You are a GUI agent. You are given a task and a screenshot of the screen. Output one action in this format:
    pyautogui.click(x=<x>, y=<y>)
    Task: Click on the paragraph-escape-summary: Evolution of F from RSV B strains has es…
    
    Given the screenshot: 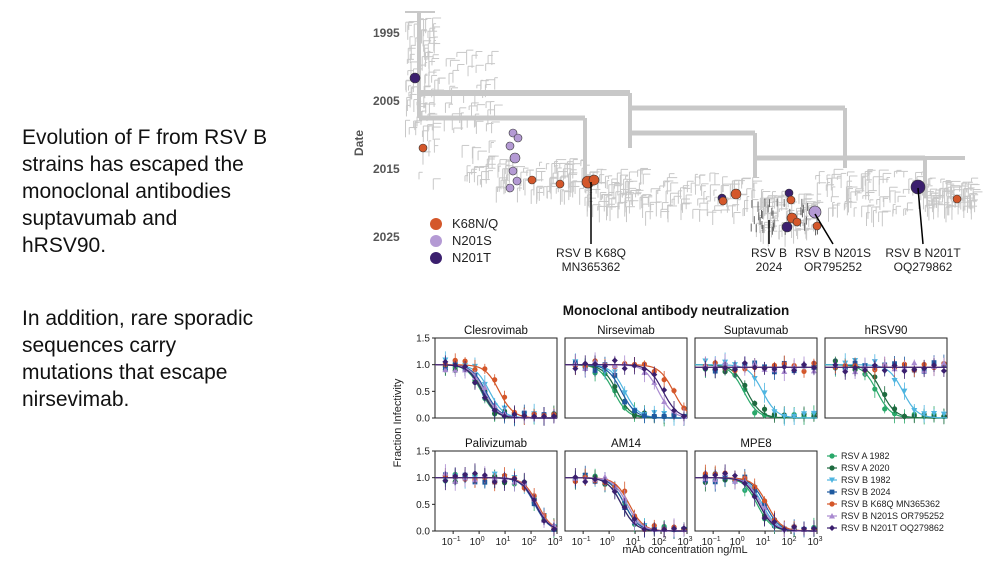 What is the action you would take?
    pyautogui.click(x=172, y=191)
    